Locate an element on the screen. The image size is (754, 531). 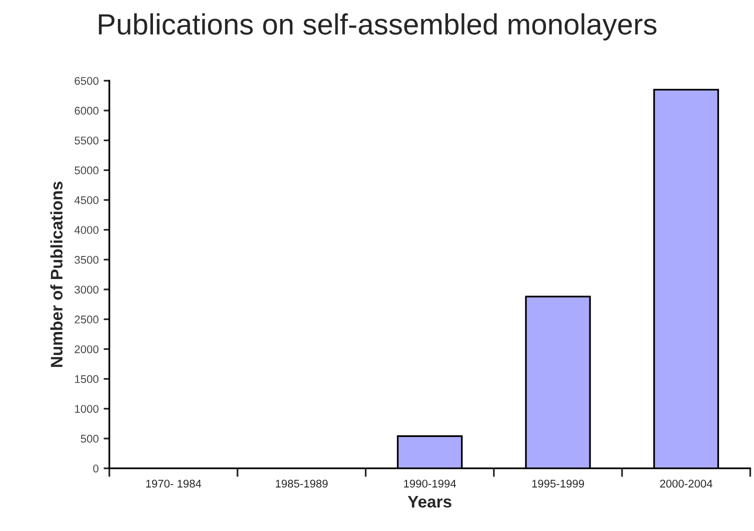
y-tick-label: 5500 is located at coordinates (86, 140).